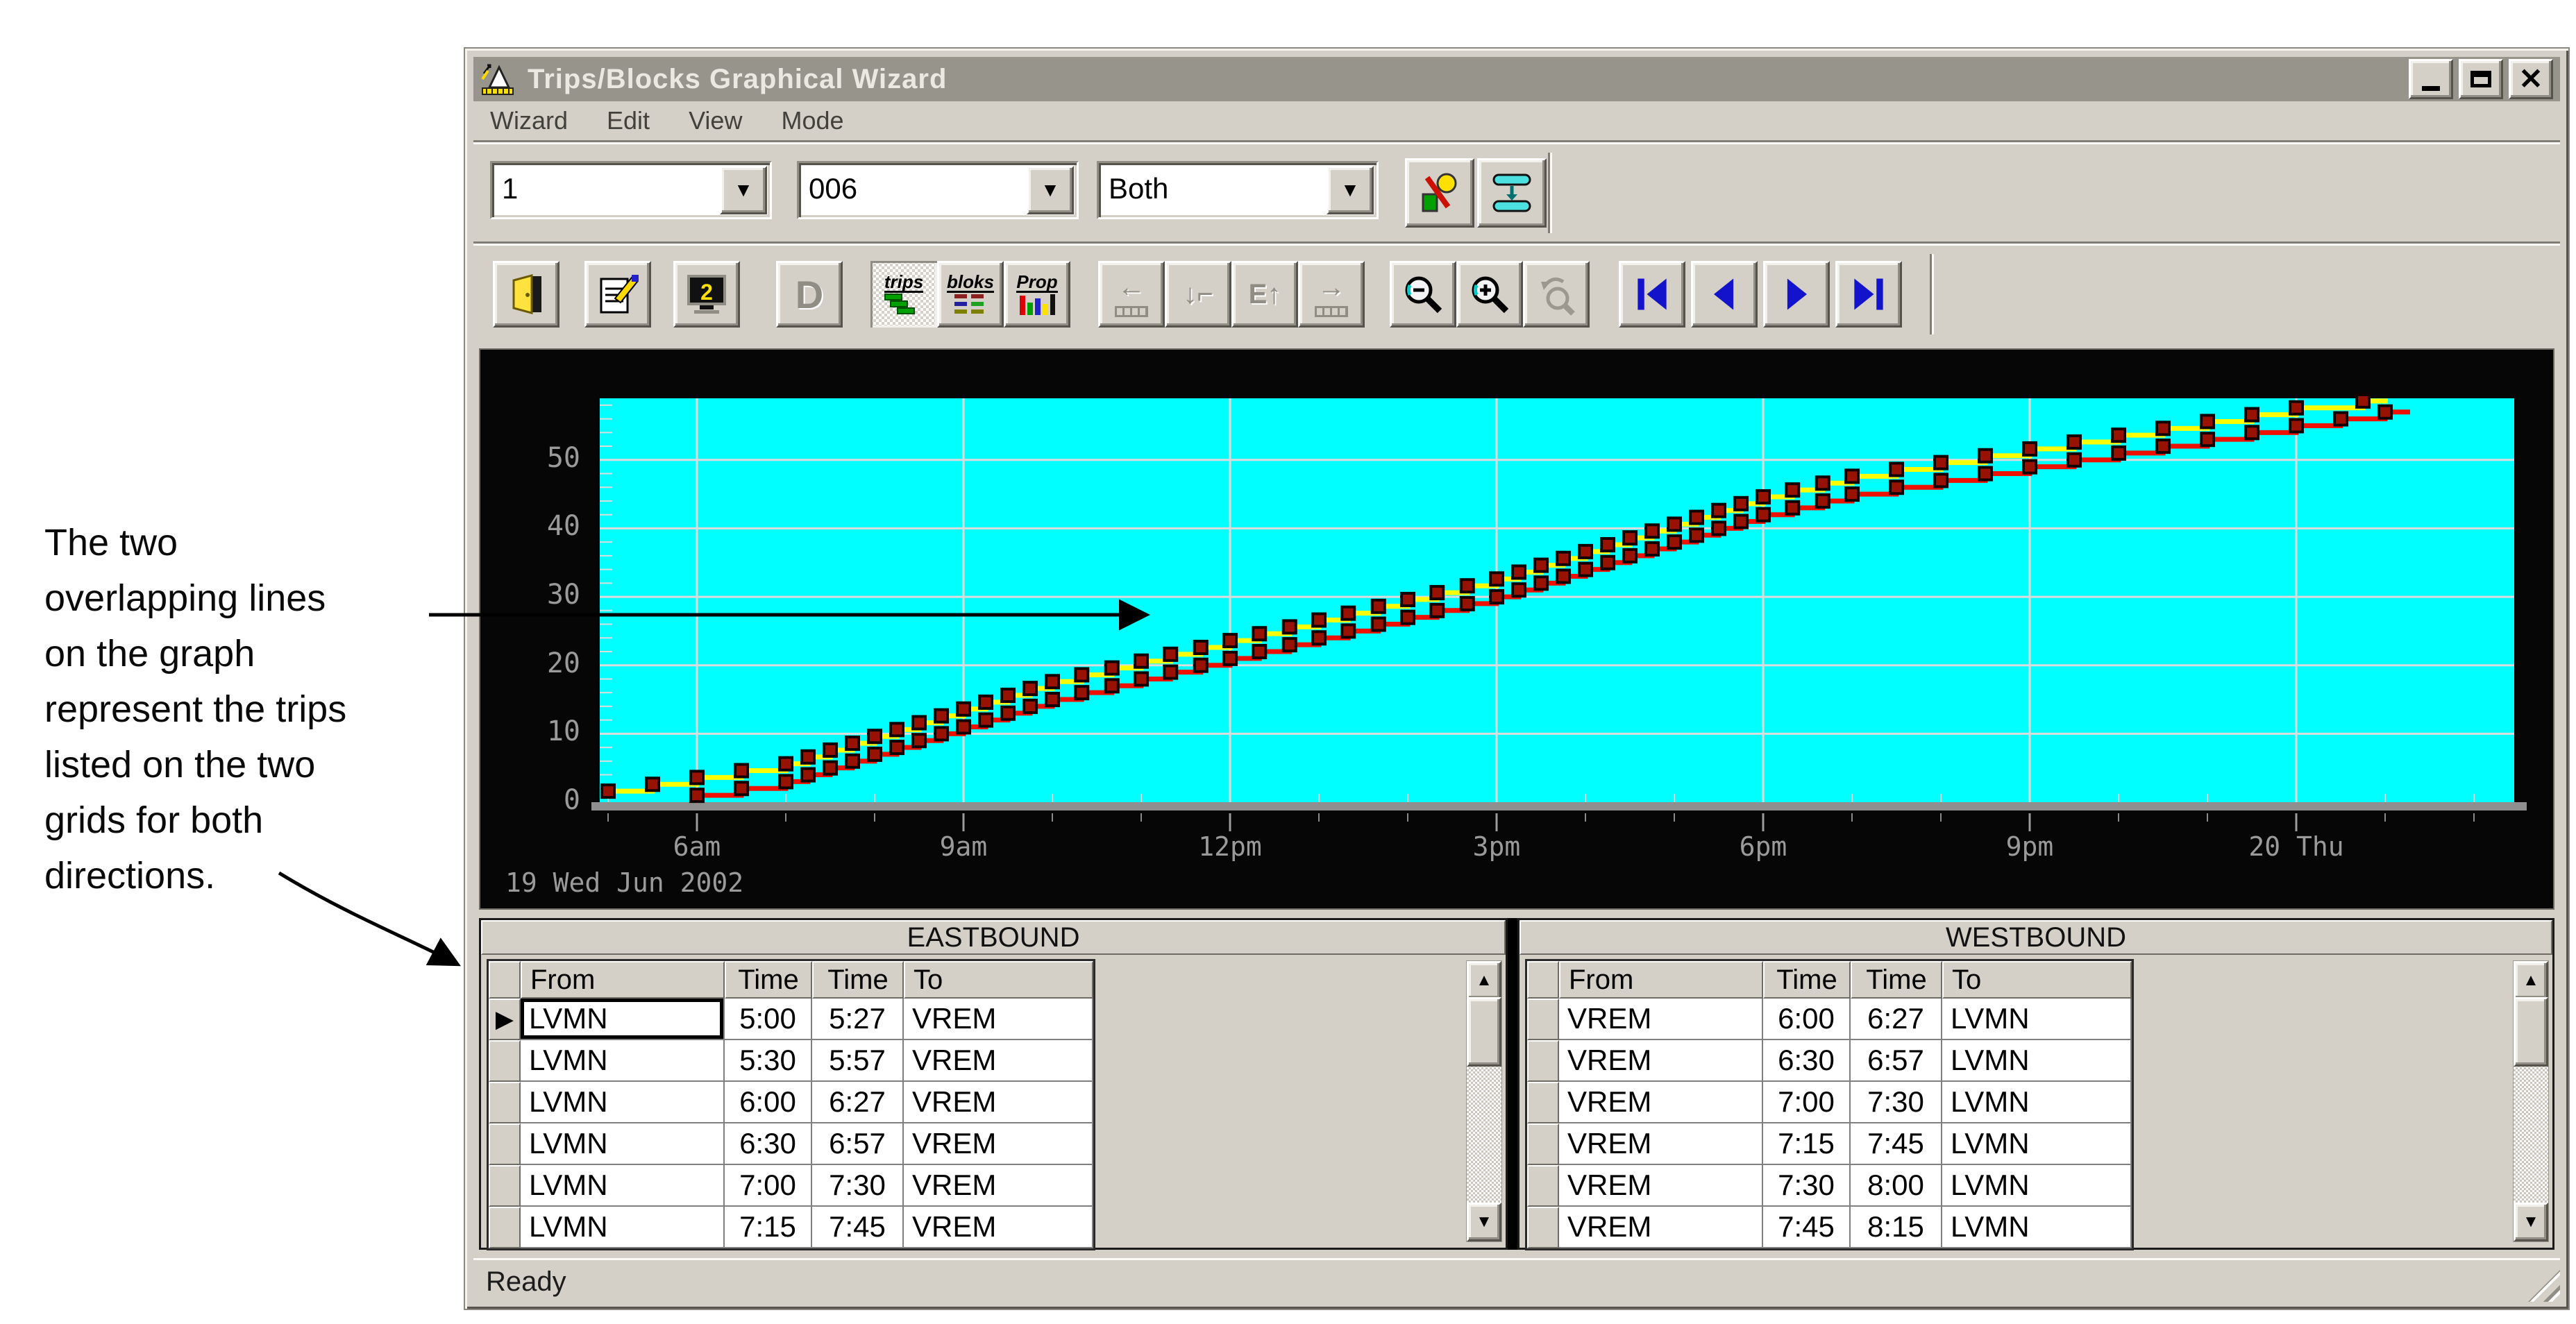 This screenshot has height=1324, width=2576. Describe the element at coordinates (1556, 294) in the screenshot. I see `zoom-reset-button` at that location.